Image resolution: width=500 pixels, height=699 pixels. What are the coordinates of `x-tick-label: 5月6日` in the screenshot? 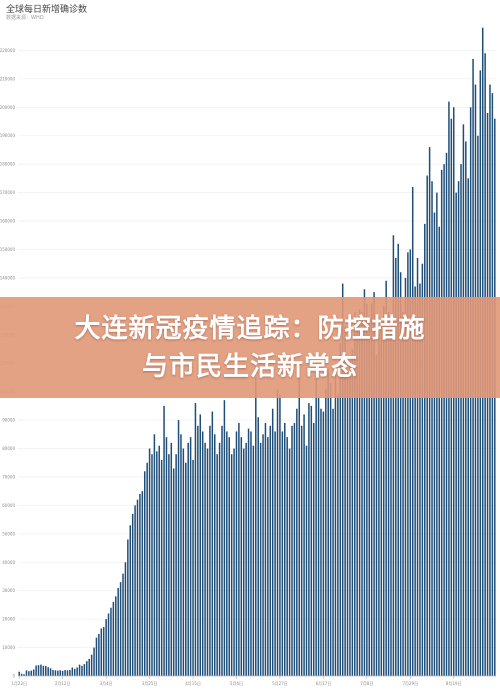 It's located at (236, 683).